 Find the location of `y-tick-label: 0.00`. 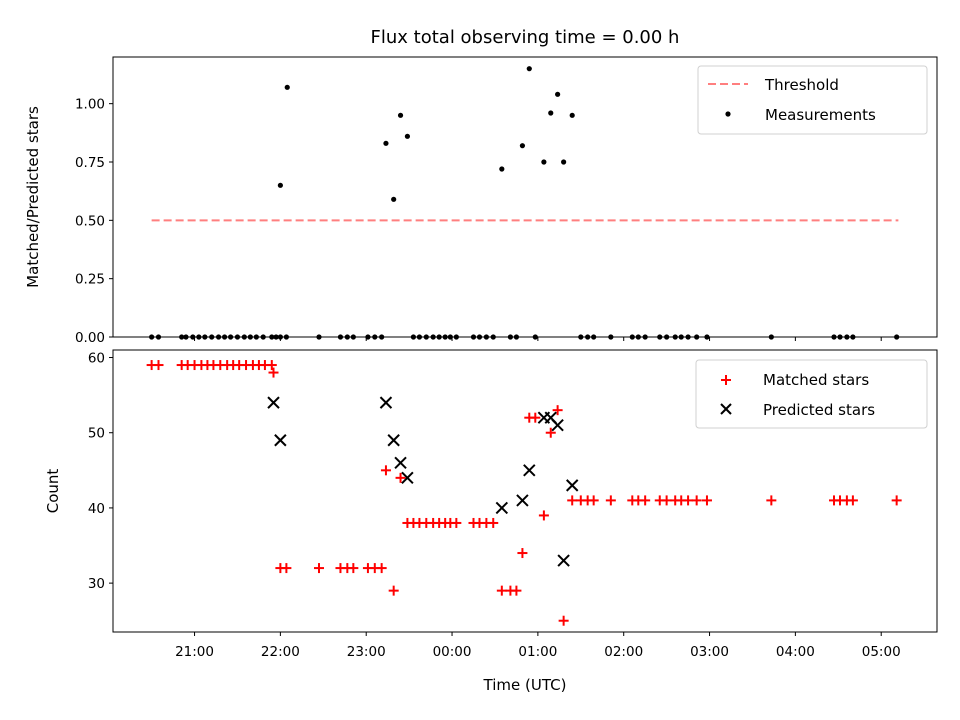

y-tick-label: 0.00 is located at coordinates (90, 338).